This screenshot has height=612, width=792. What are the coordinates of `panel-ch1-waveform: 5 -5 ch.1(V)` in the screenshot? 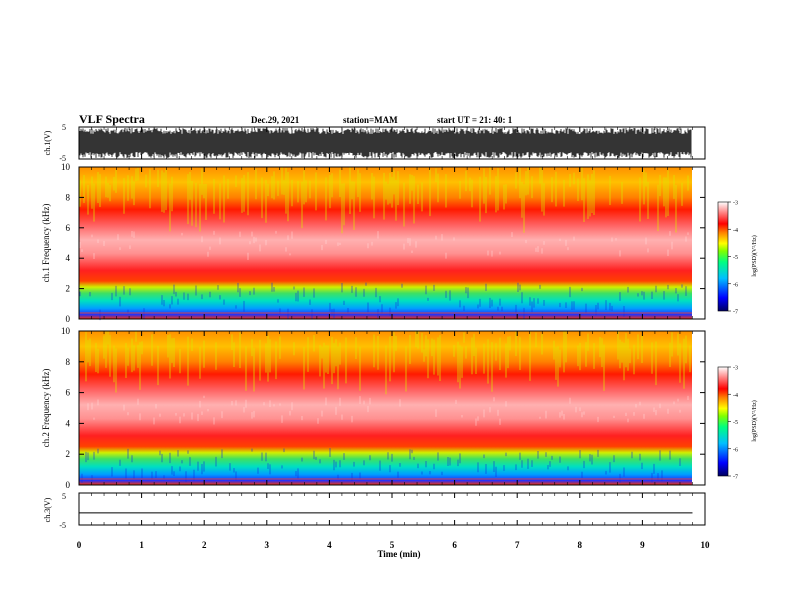 It's located at (374, 143).